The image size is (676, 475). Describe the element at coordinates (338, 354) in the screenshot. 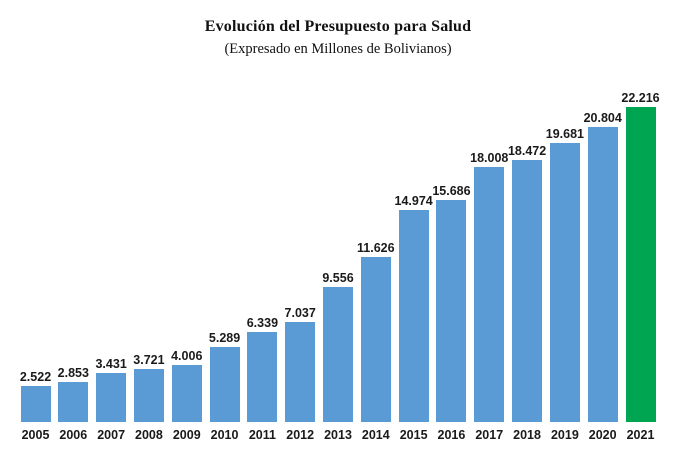

I see `bar-2013` at that location.